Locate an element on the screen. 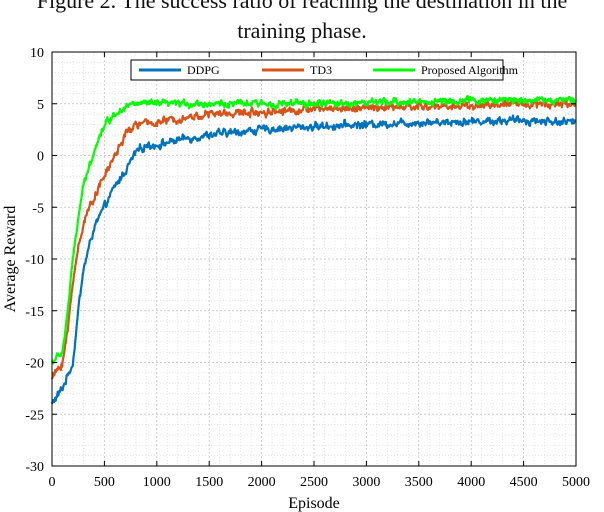 The image size is (604, 512). y-tick-label: -25 is located at coordinates (34, 415).